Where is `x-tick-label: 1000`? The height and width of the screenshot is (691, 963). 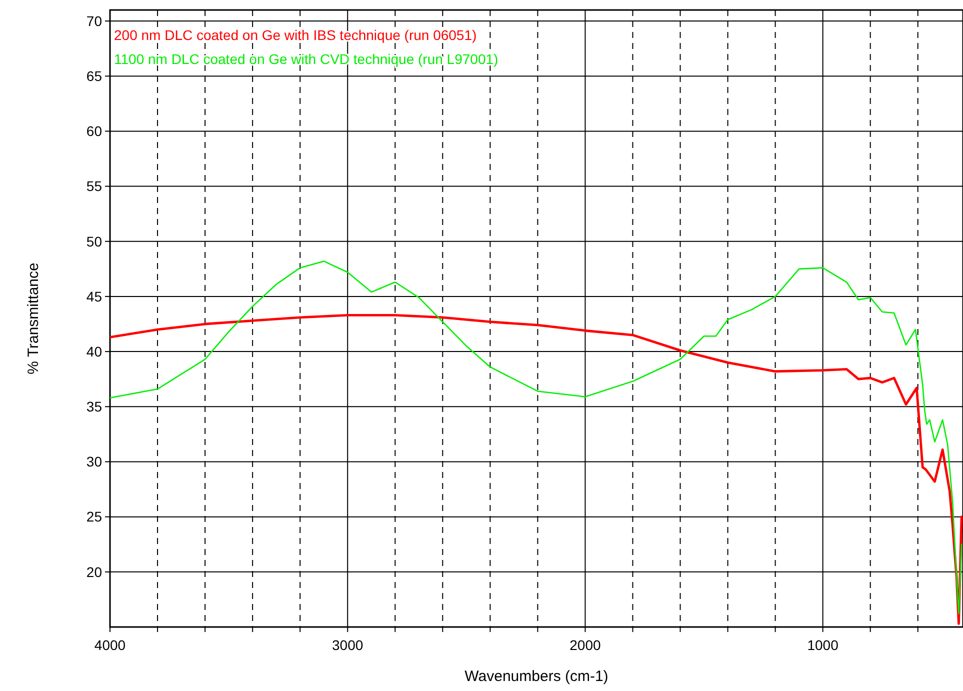 x-tick-label: 1000 is located at coordinates (823, 645).